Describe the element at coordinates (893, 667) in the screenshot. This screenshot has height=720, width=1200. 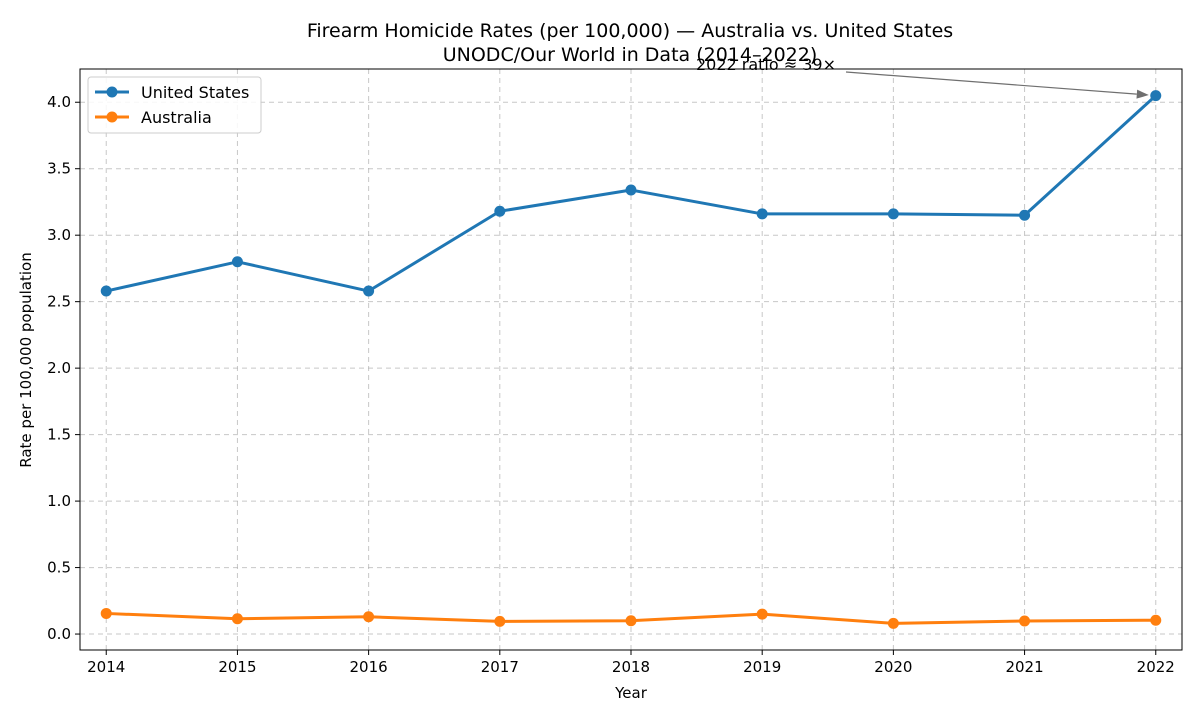
I see `x-tick-label: 2020` at that location.